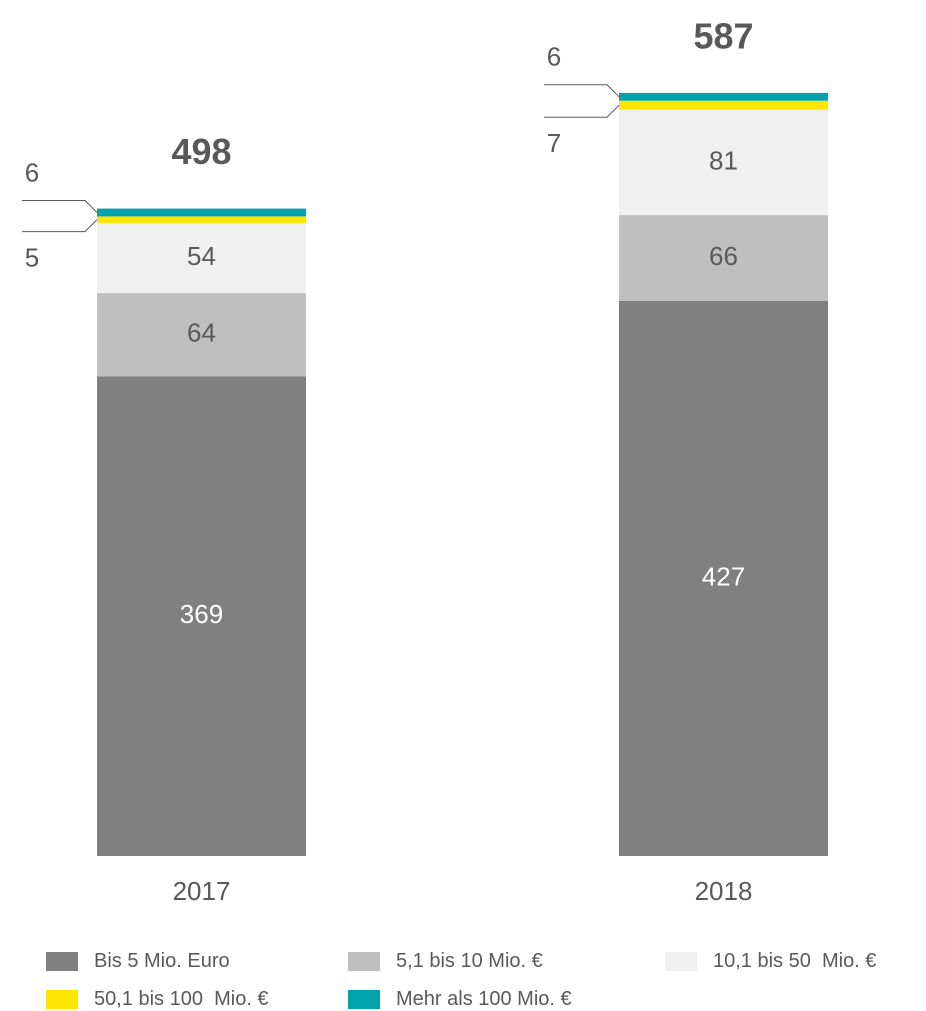 This screenshot has width=926, height=1011. I want to click on data-label: 66, so click(723, 256).